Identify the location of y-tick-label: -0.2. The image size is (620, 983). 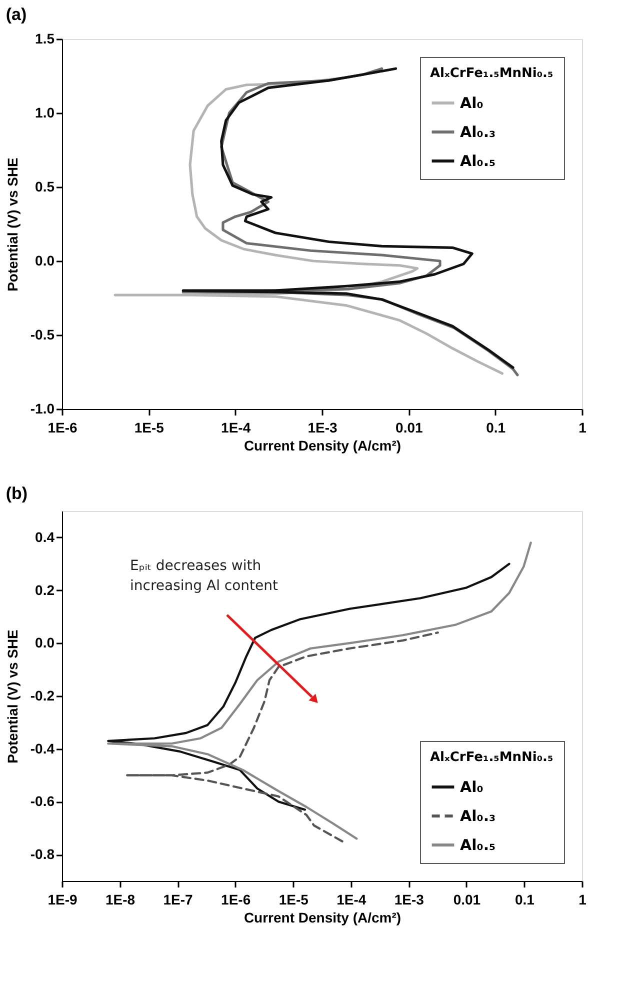
(42, 696).